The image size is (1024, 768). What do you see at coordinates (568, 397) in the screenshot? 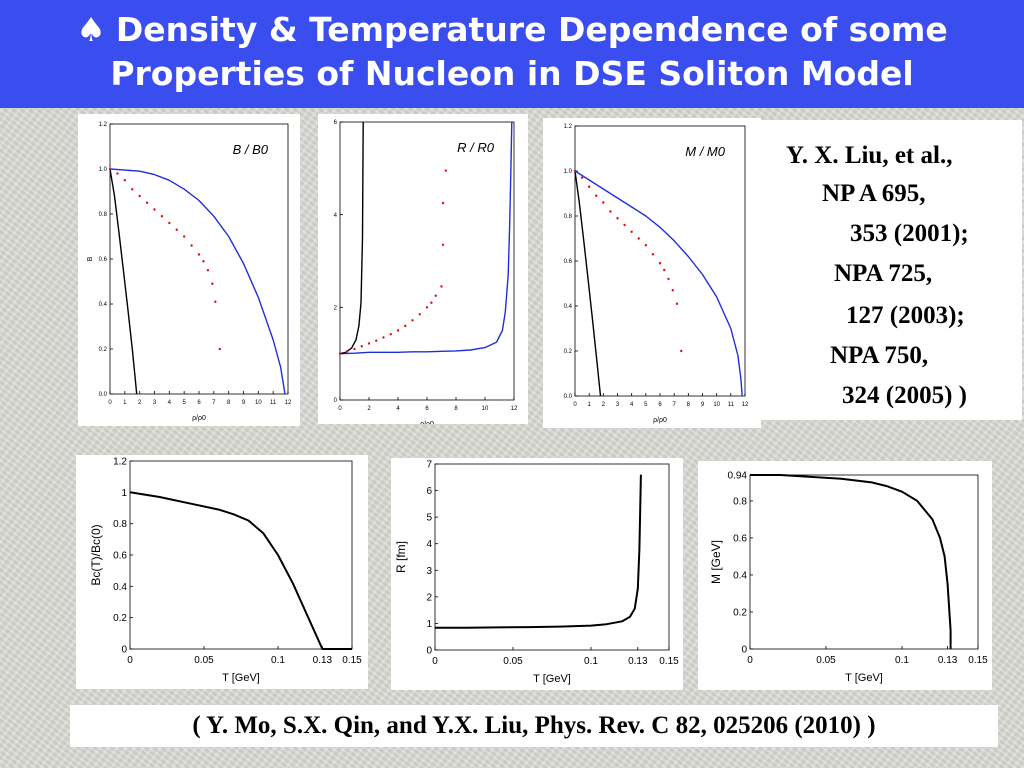
I see `y-tick-label: 0.0` at bounding box center [568, 397].